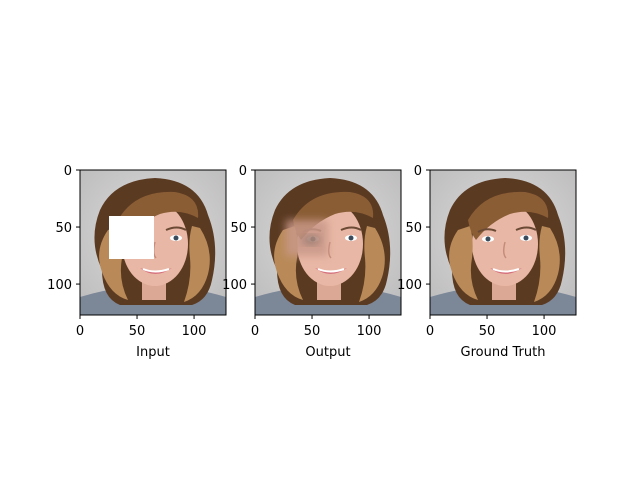  What do you see at coordinates (487, 230) in the screenshot?
I see `left-eyebrow` at bounding box center [487, 230].